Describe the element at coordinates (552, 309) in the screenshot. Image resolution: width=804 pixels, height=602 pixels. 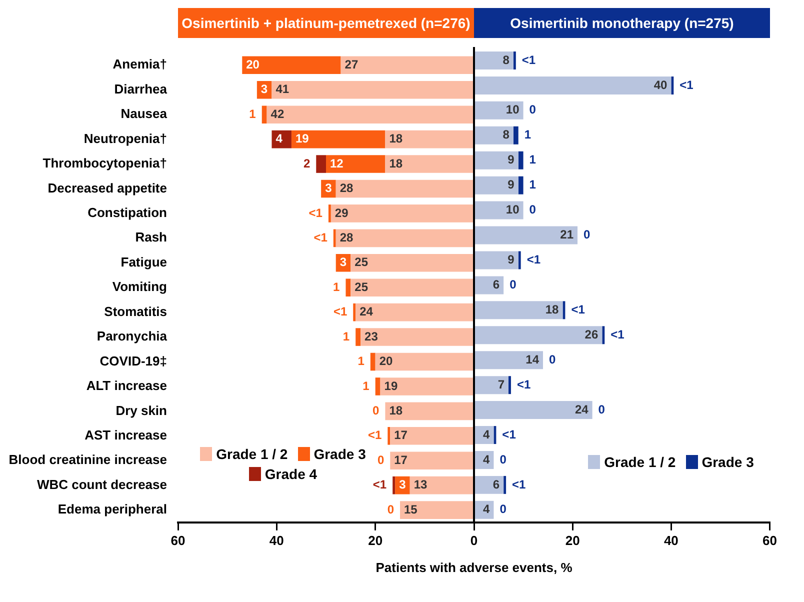
I see `data-label: 18` at that location.